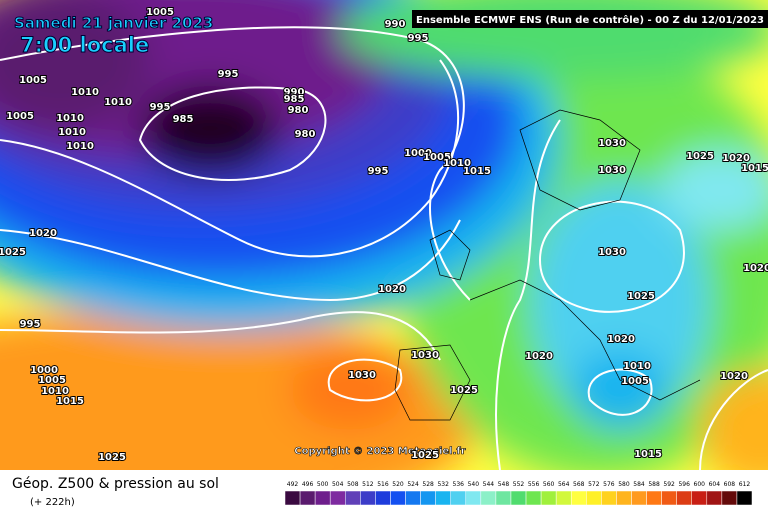 Image resolution: width=768 pixels, height=512 pixels. I want to click on legend-label: 600, so click(700, 484).